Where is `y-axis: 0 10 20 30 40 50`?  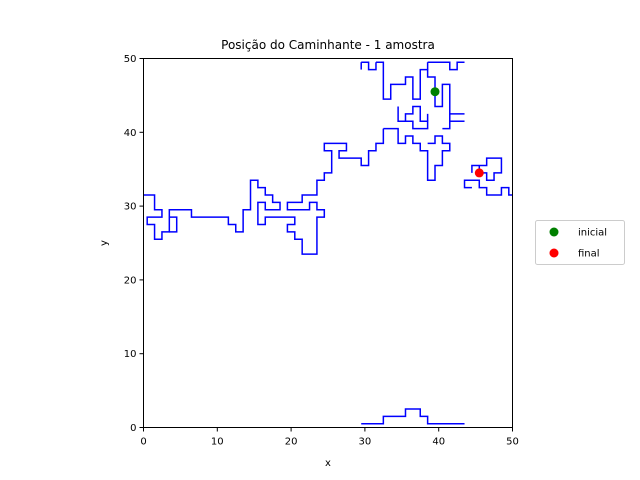
y-axis: 0 10 20 30 40 50 is located at coordinates (134, 244).